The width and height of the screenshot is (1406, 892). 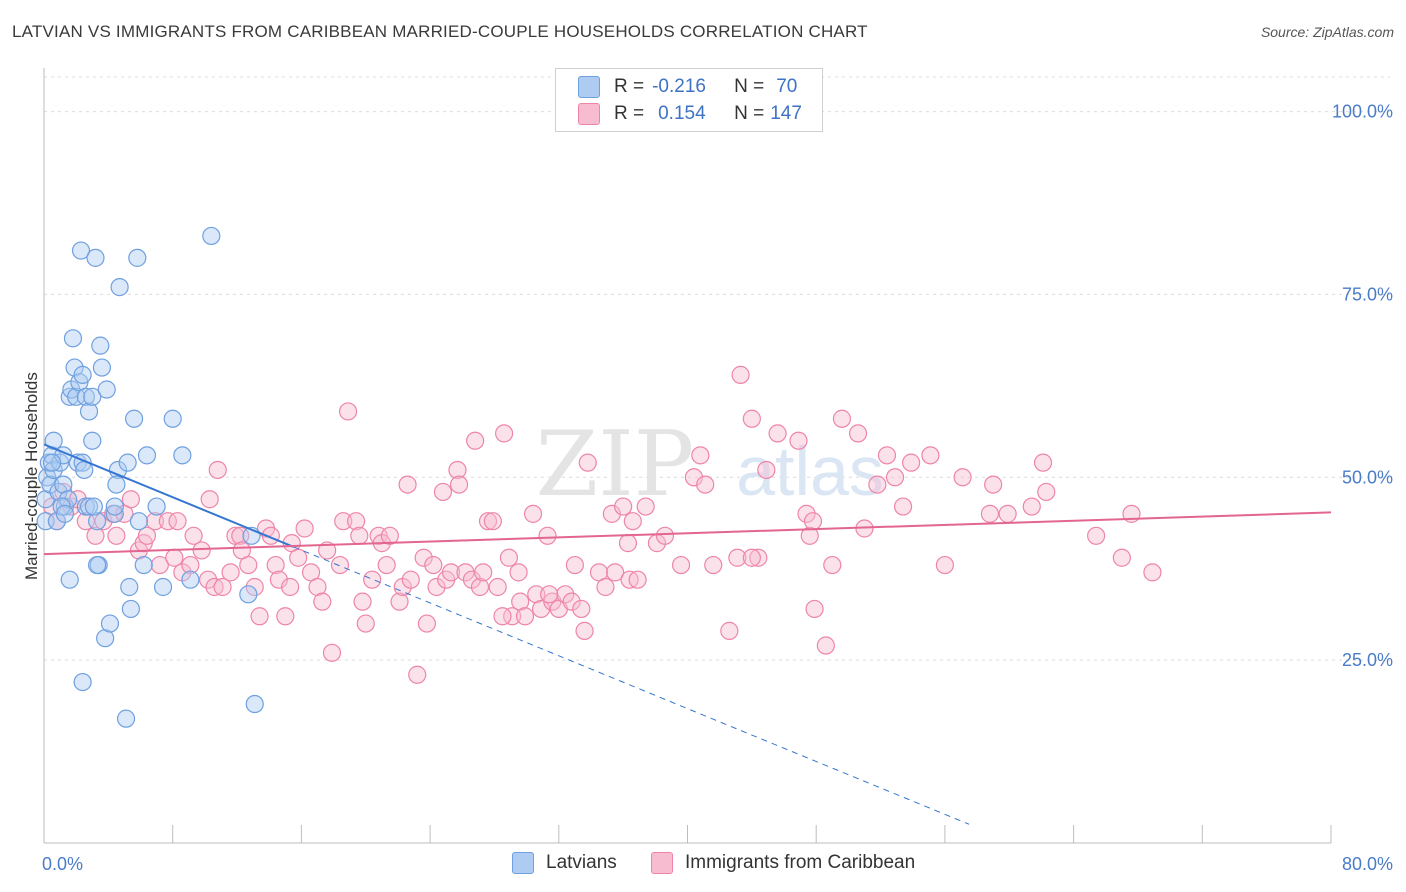 I want to click on x-tick-label-right: 80.0%, so click(x=1367, y=864).